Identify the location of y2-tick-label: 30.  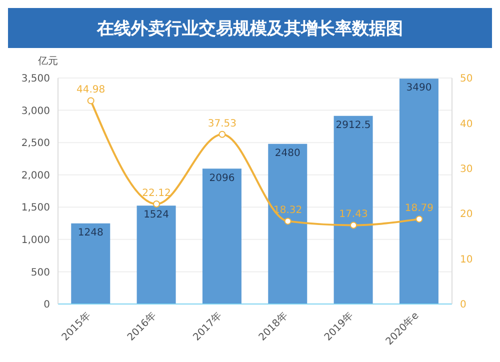
(466, 169).